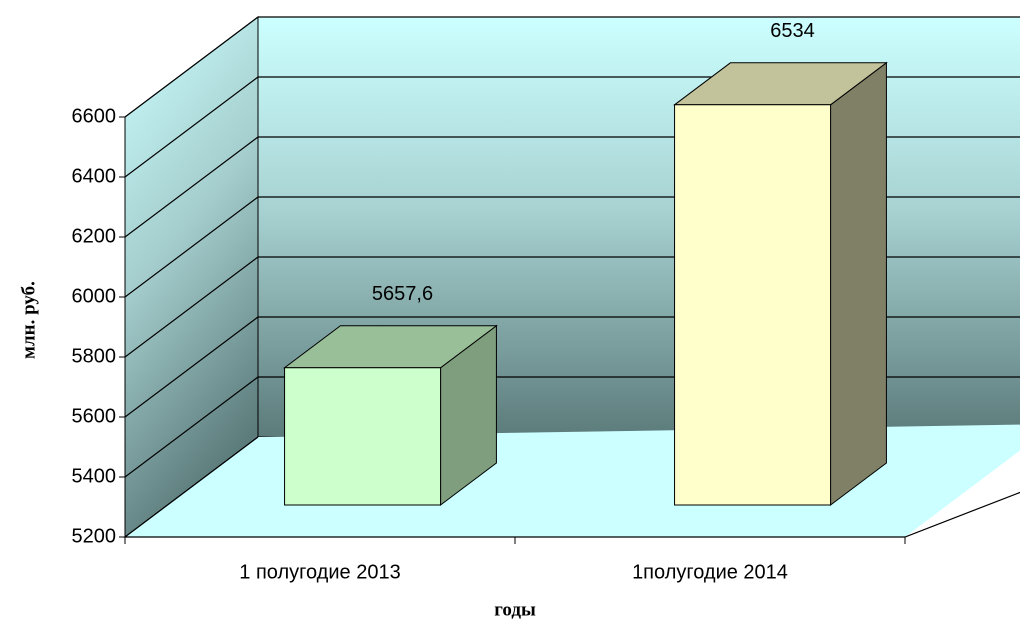 The image size is (1020, 624). Describe the element at coordinates (94, 416) in the screenshot. I see `y-tick-label: 5600` at that location.